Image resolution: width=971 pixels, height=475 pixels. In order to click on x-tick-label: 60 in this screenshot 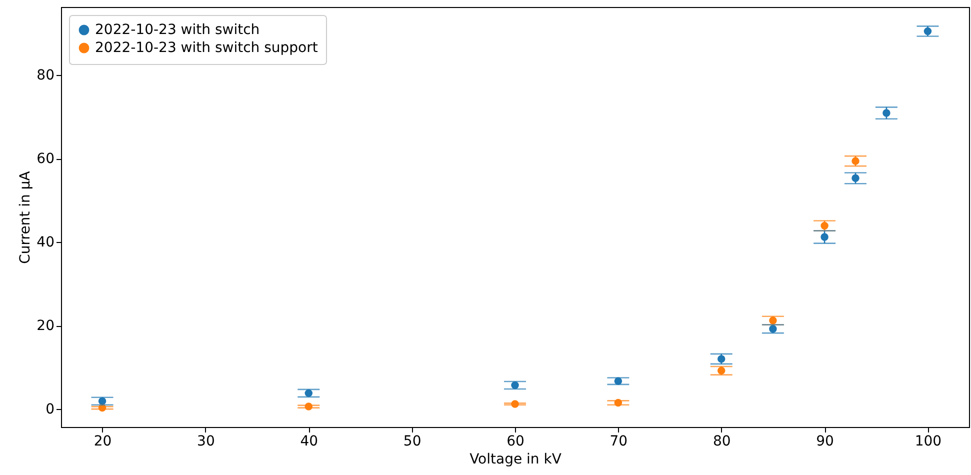, I will do `click(515, 442)`.